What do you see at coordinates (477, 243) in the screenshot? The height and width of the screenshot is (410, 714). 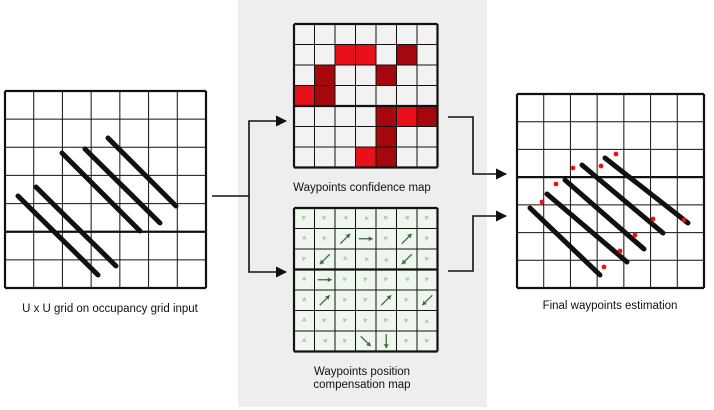 I see `arrow-compensation-to-final` at bounding box center [477, 243].